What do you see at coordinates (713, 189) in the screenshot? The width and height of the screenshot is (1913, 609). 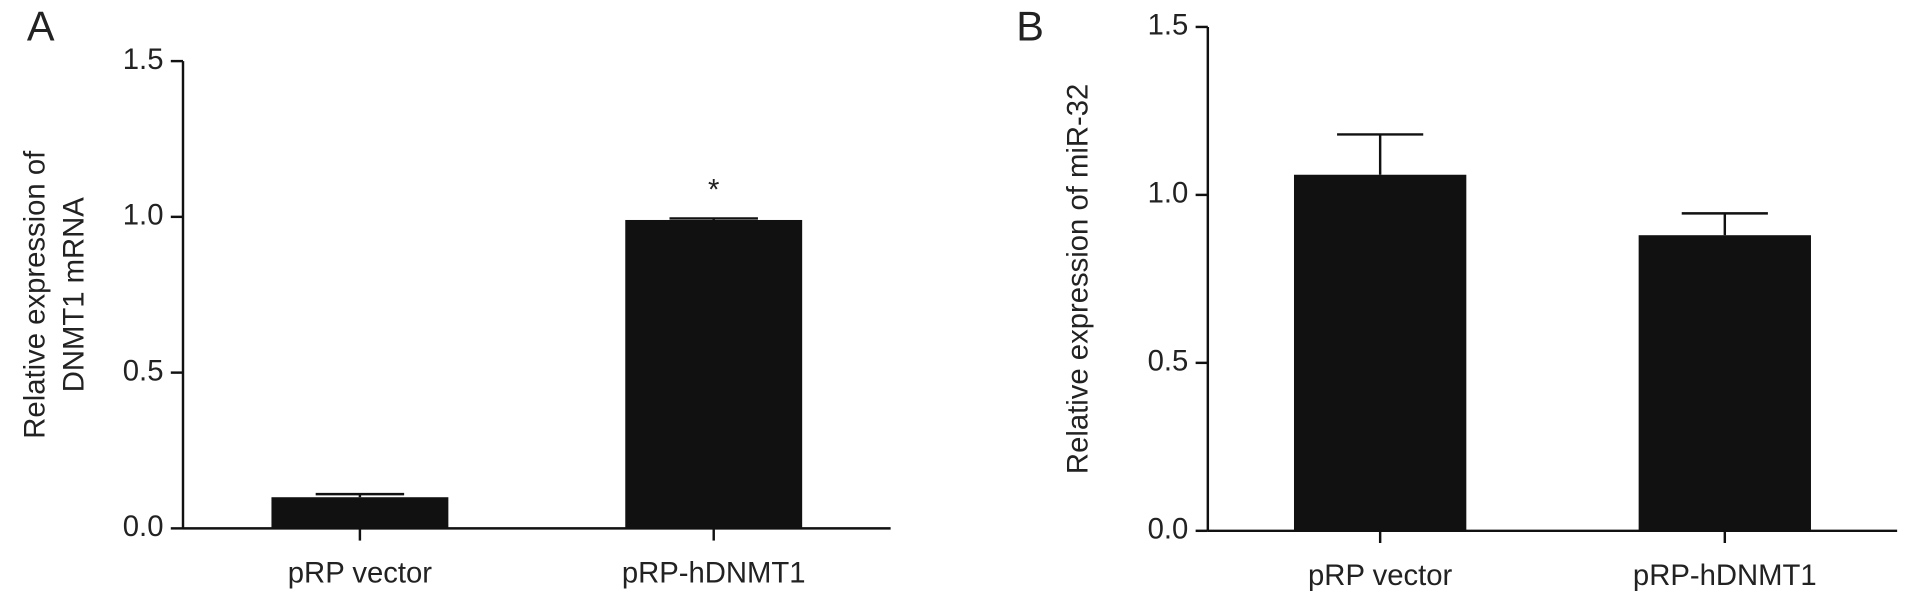 I see `significance-marker: *` at bounding box center [713, 189].